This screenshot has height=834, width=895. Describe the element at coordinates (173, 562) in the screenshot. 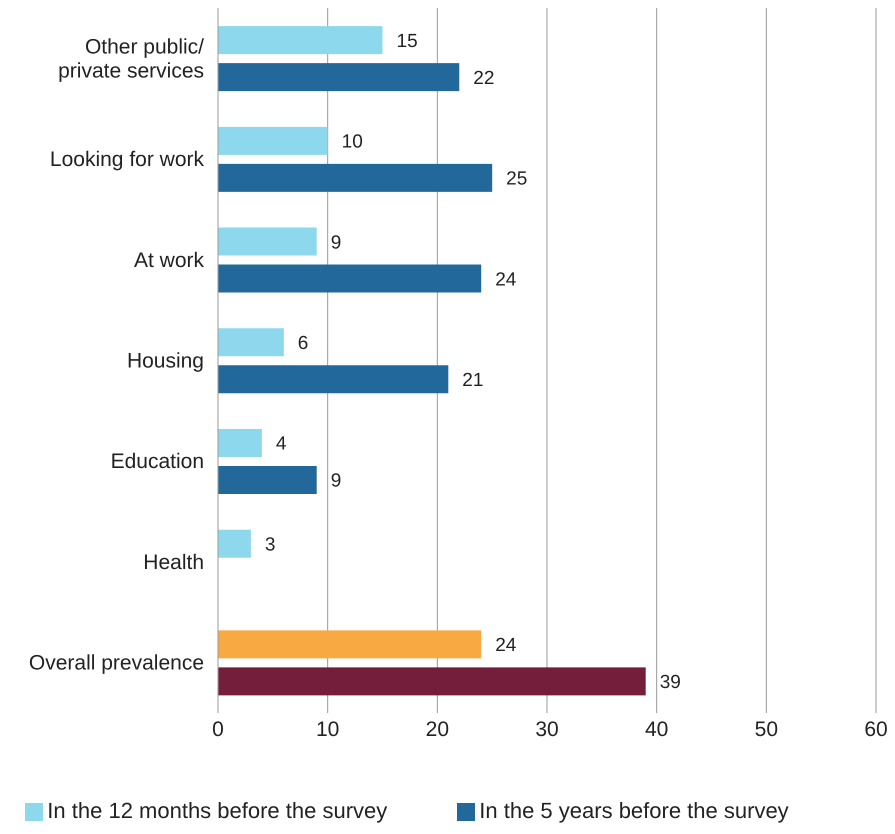

I see `y-tick-label: Health` at that location.